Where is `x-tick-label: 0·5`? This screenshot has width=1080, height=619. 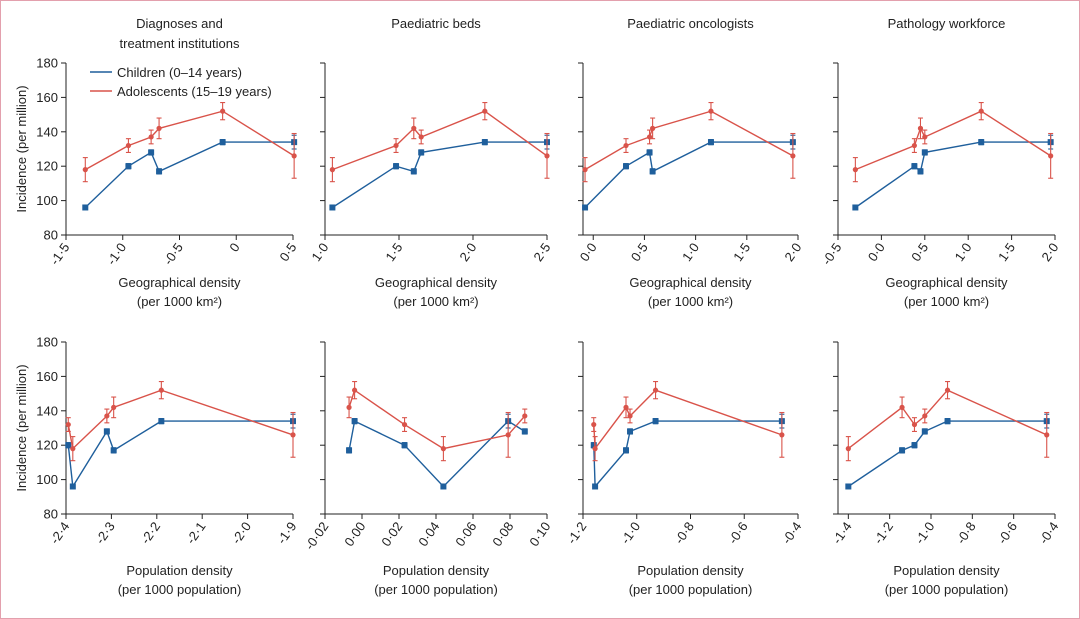
x-tick-label: 0·5 is located at coordinates (639, 252).